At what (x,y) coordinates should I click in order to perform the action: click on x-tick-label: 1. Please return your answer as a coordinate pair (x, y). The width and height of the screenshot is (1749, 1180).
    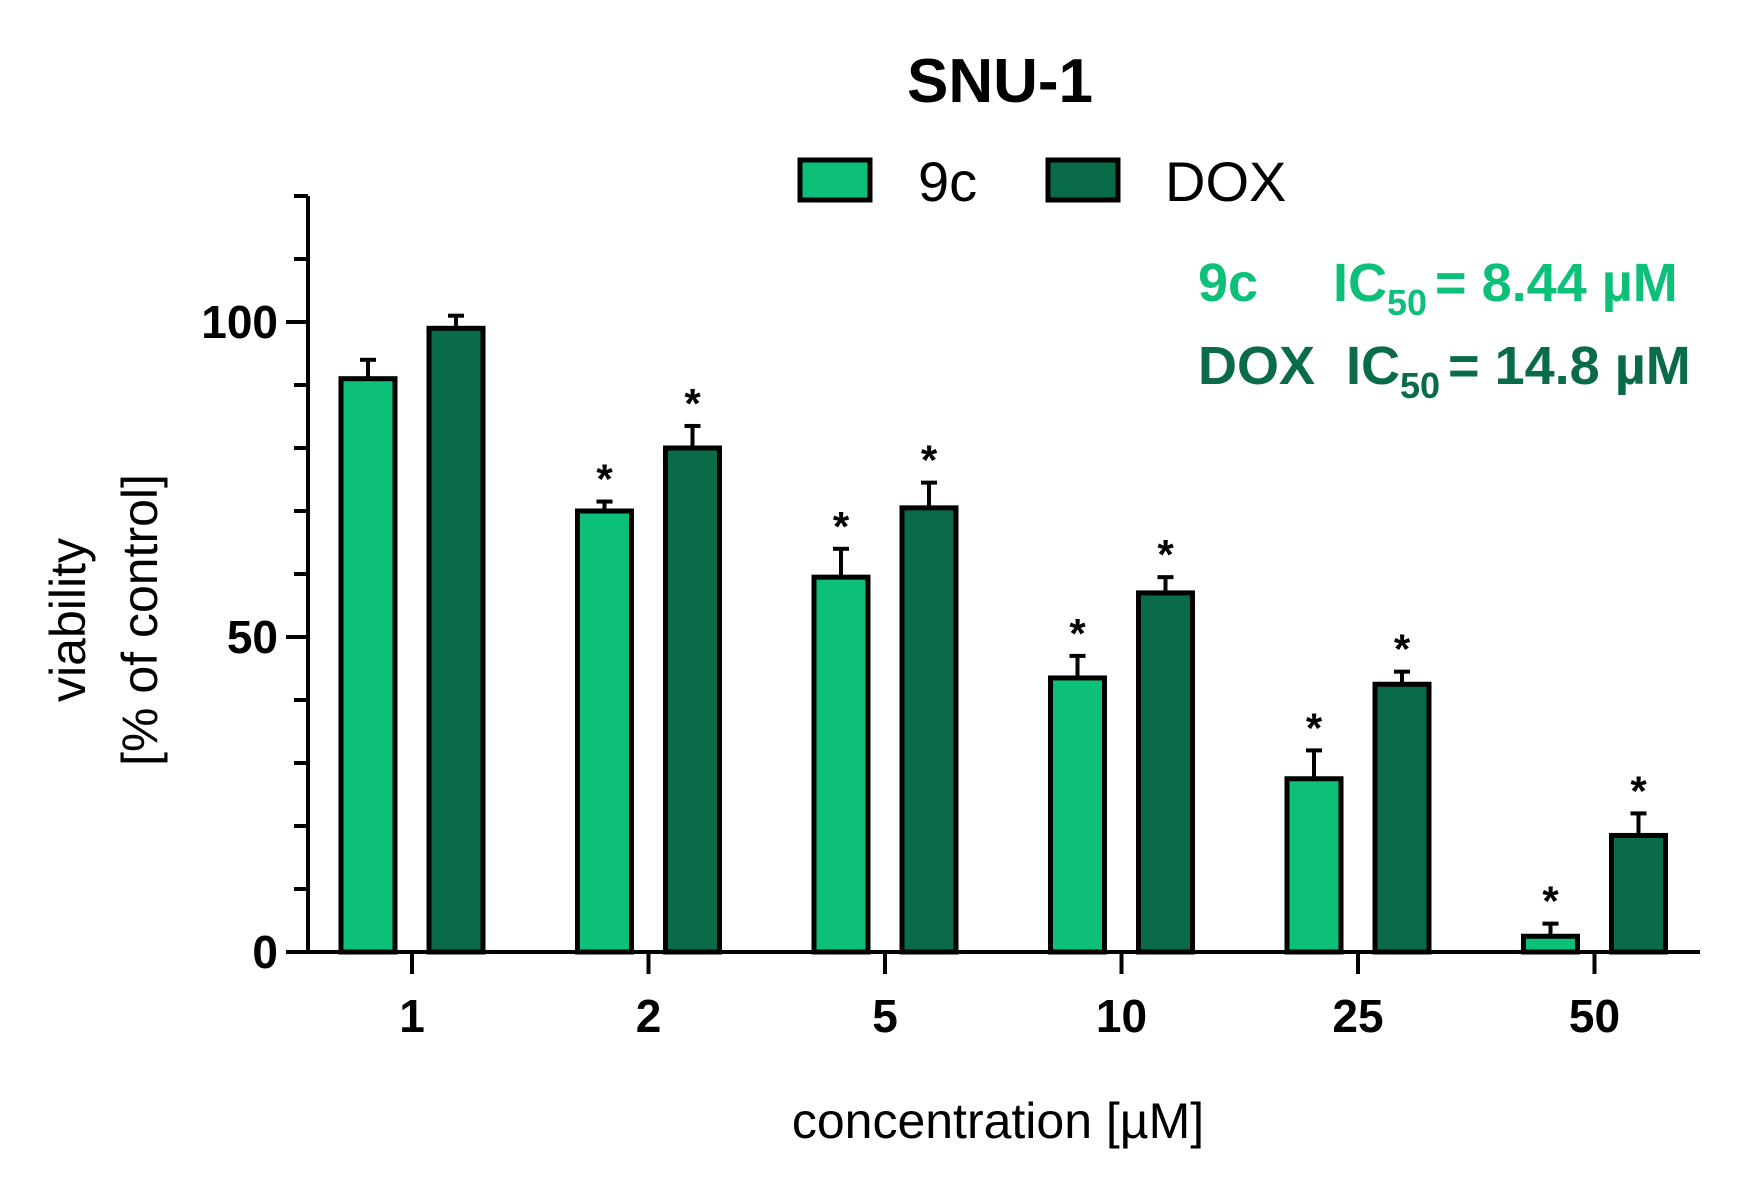
    Looking at the image, I should click on (412, 1016).